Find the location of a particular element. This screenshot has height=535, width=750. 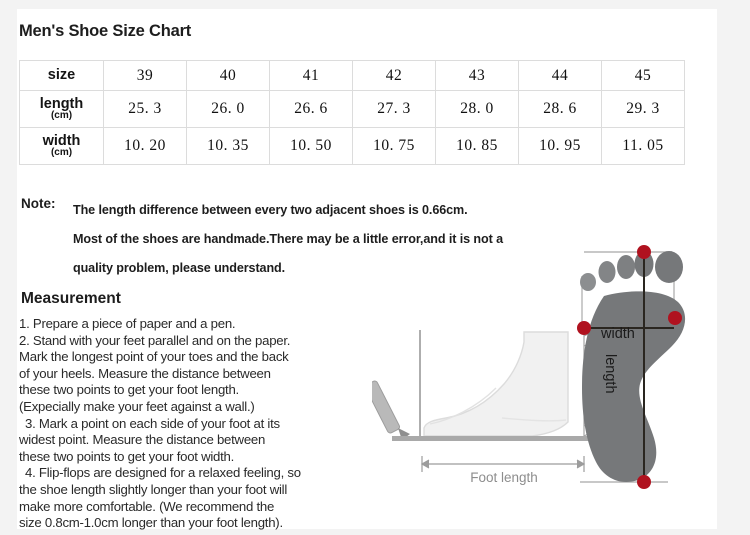

step-line-9: these two points to get your foot width. is located at coordinates (127, 456).